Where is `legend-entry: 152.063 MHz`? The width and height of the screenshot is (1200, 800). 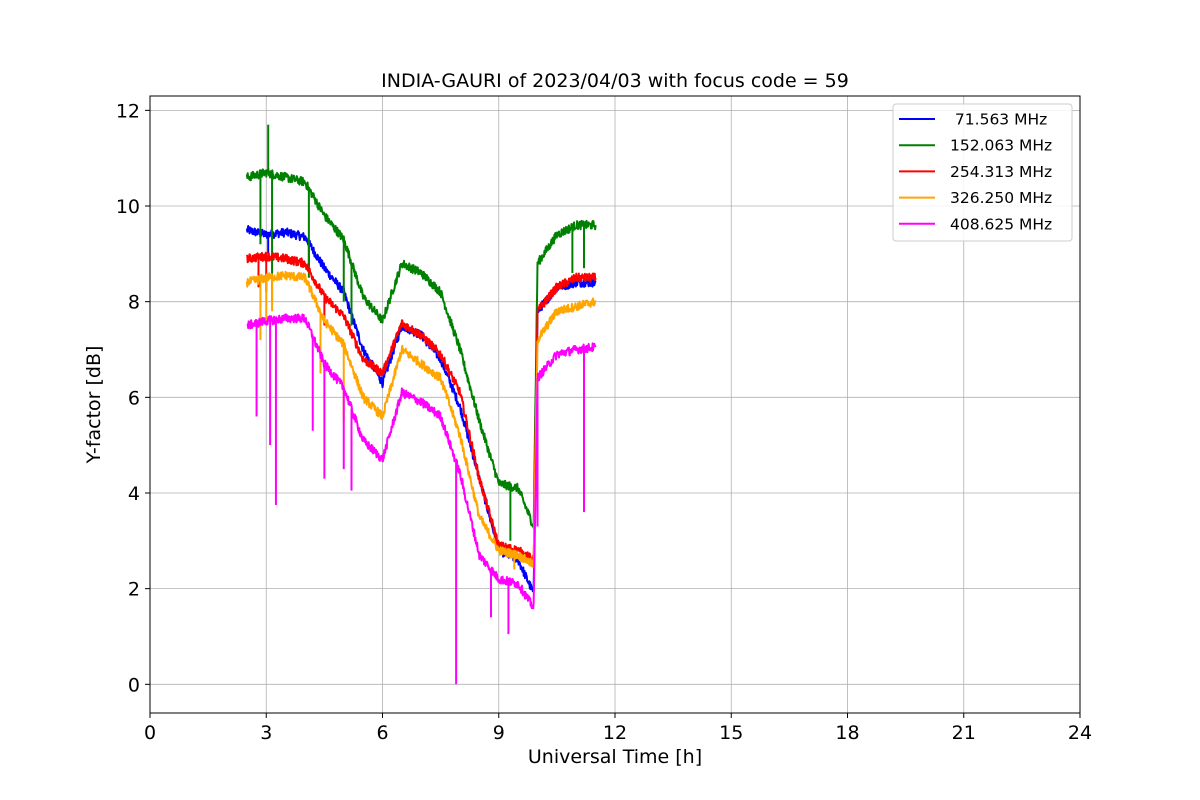
legend-entry: 152.063 MHz is located at coordinates (1001, 146).